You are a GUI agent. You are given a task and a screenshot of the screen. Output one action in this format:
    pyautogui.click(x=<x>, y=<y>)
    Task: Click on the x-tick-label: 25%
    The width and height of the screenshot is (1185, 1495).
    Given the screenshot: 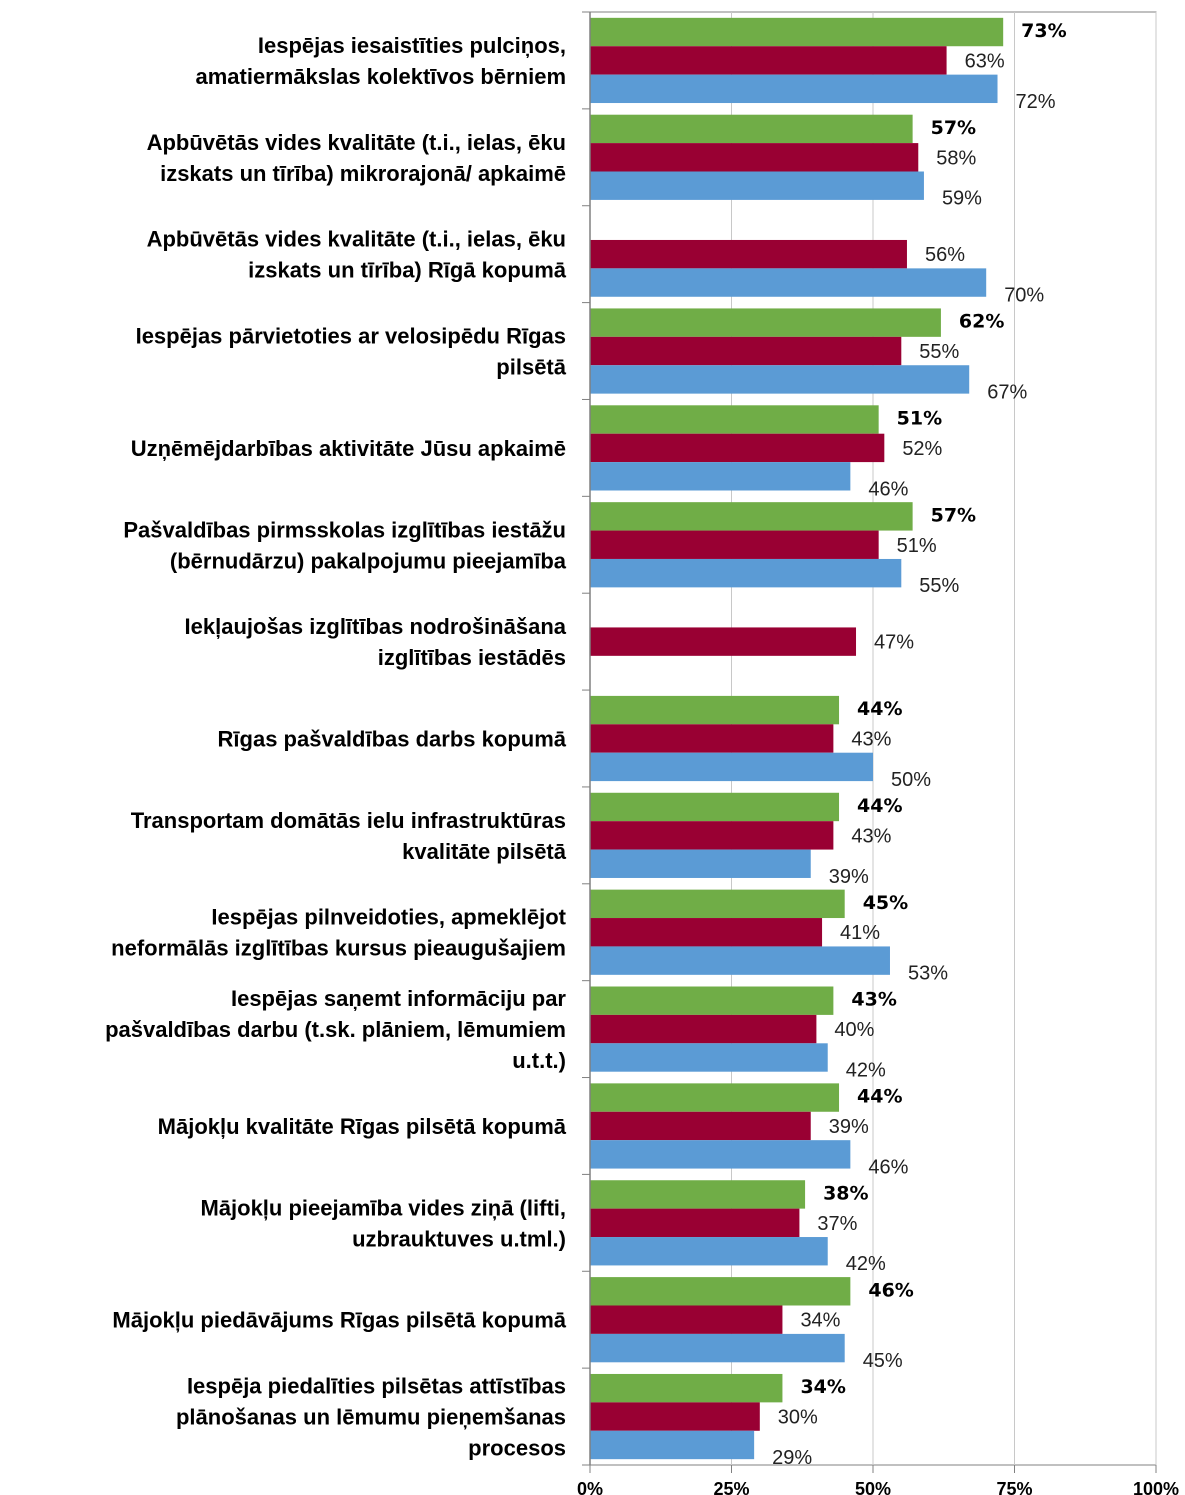 What is the action you would take?
    pyautogui.click(x=731, y=1487)
    